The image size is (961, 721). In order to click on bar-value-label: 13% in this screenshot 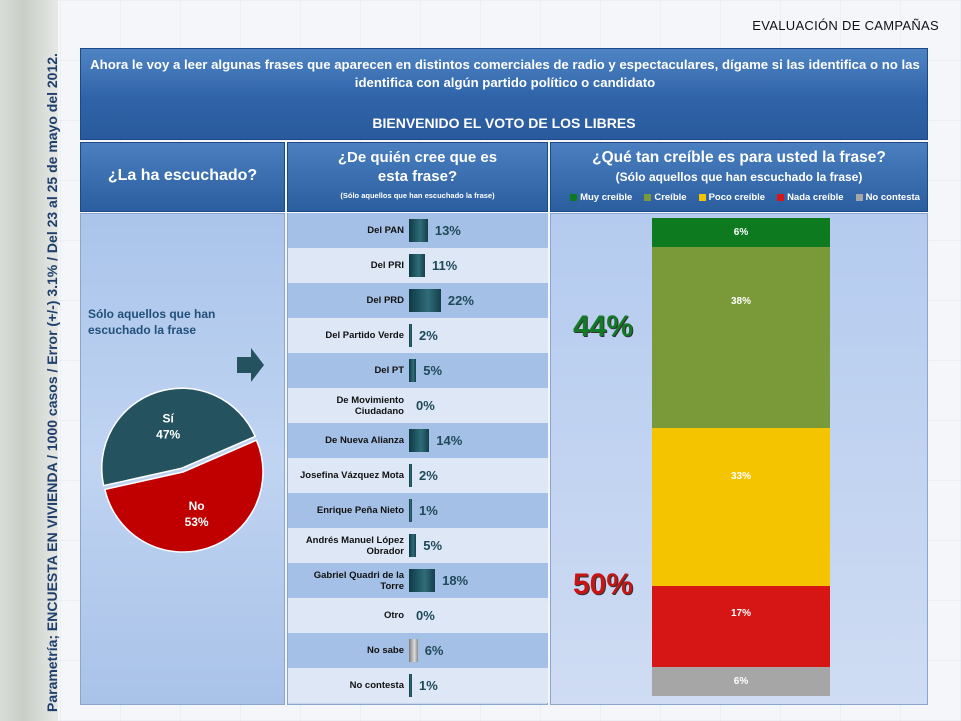, I will do `click(447, 230)`.